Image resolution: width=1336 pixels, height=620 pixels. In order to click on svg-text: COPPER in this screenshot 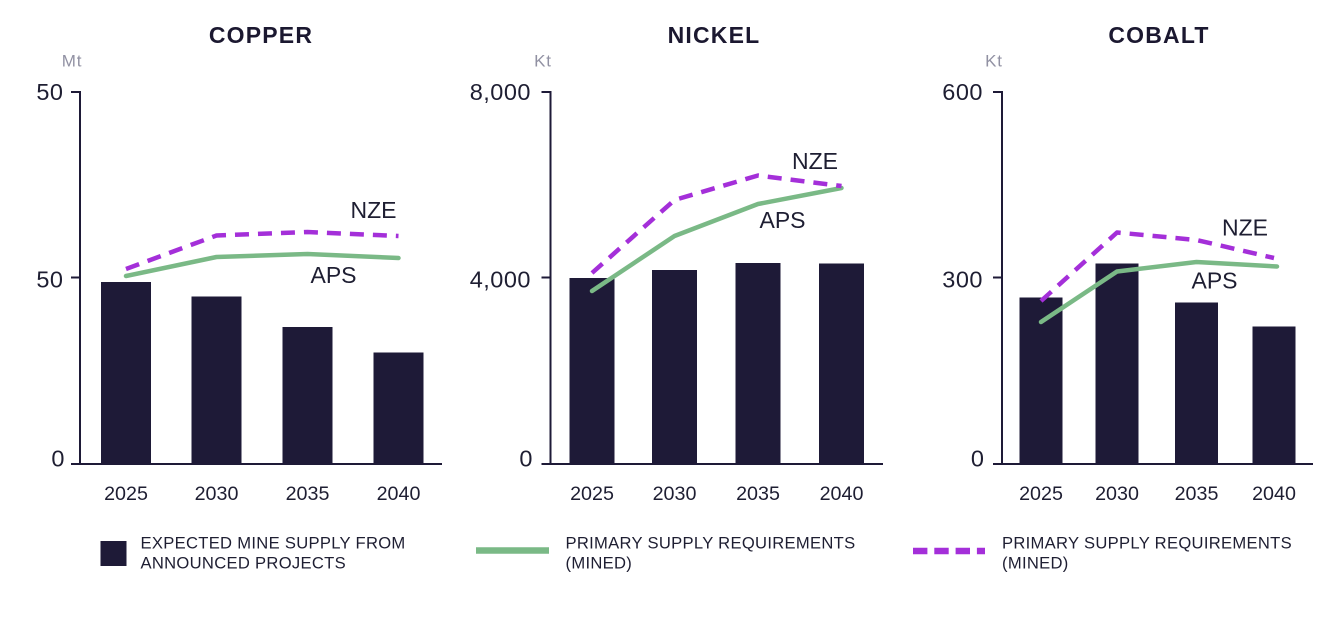, I will do `click(261, 35)`.